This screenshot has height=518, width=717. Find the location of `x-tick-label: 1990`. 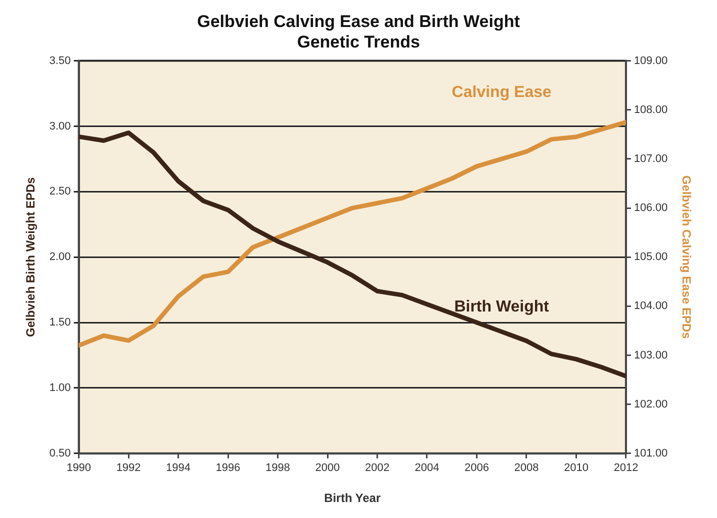

x-tick-label: 1990 is located at coordinates (79, 468).